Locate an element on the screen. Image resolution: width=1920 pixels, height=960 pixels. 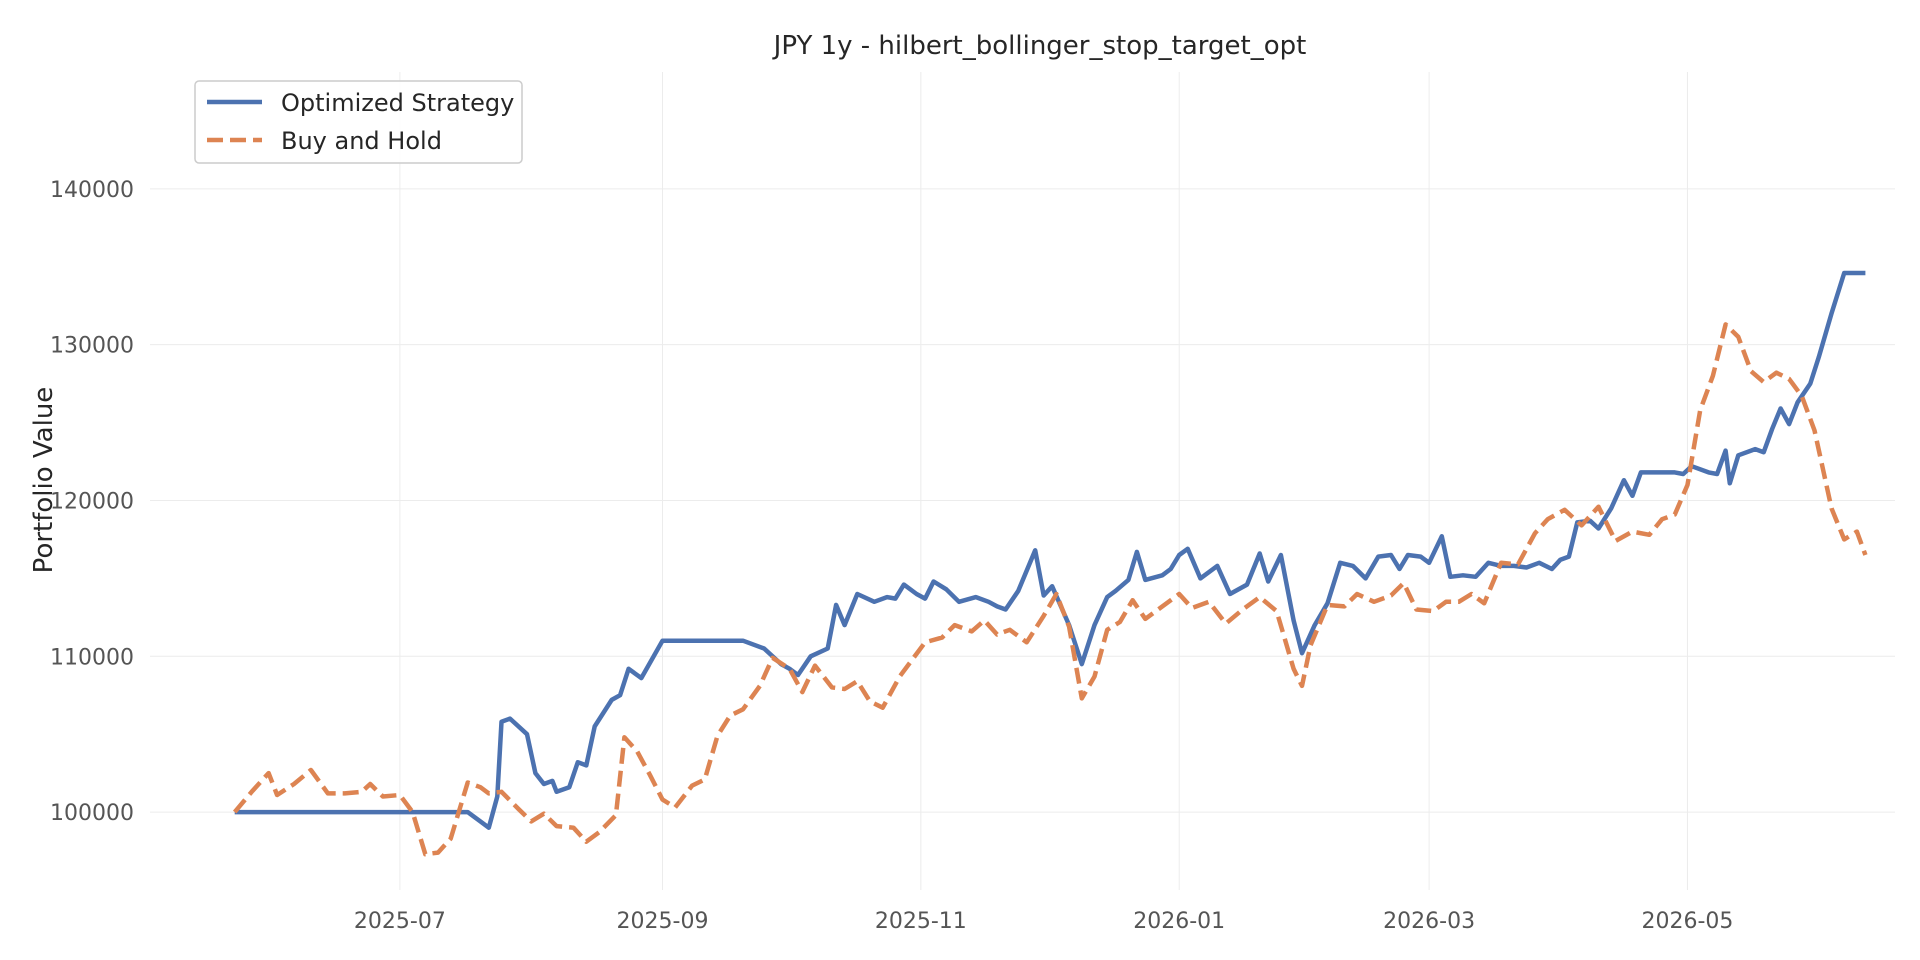
y-tick-label: 110000 is located at coordinates (92, 657).